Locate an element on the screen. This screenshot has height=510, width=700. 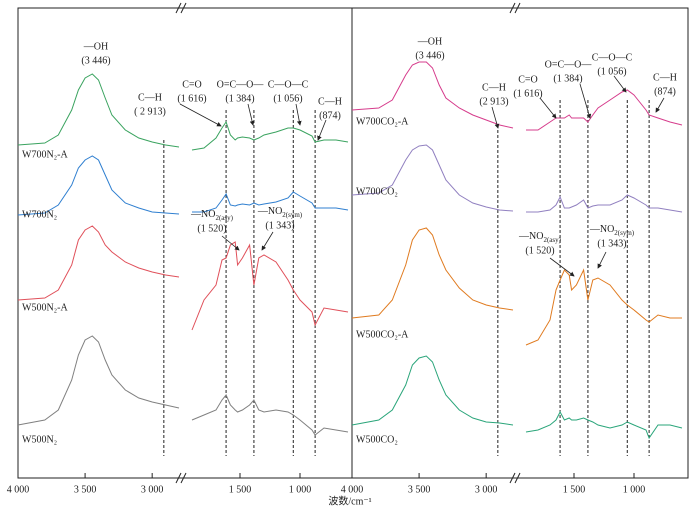
series-label: W500N₂ is located at coordinates (39, 439).